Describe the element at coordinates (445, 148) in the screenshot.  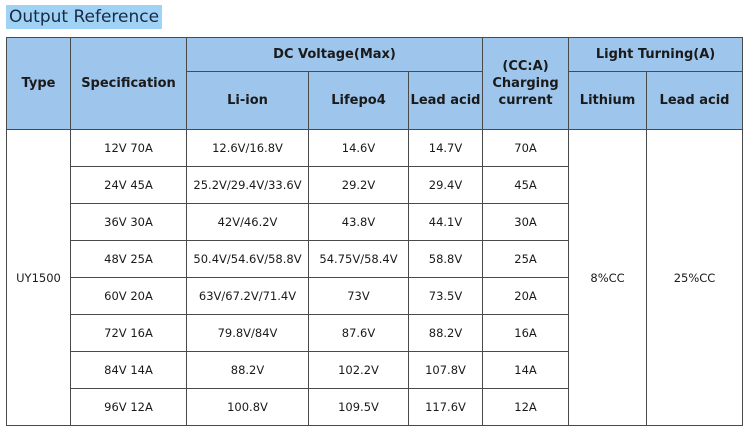
I see `cell-lead-acid: 14.7V` at that location.